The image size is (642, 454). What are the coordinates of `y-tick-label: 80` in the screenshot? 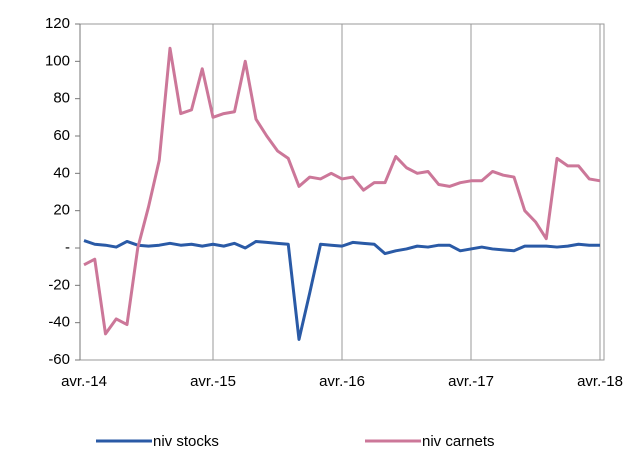 It's located at (61, 98).